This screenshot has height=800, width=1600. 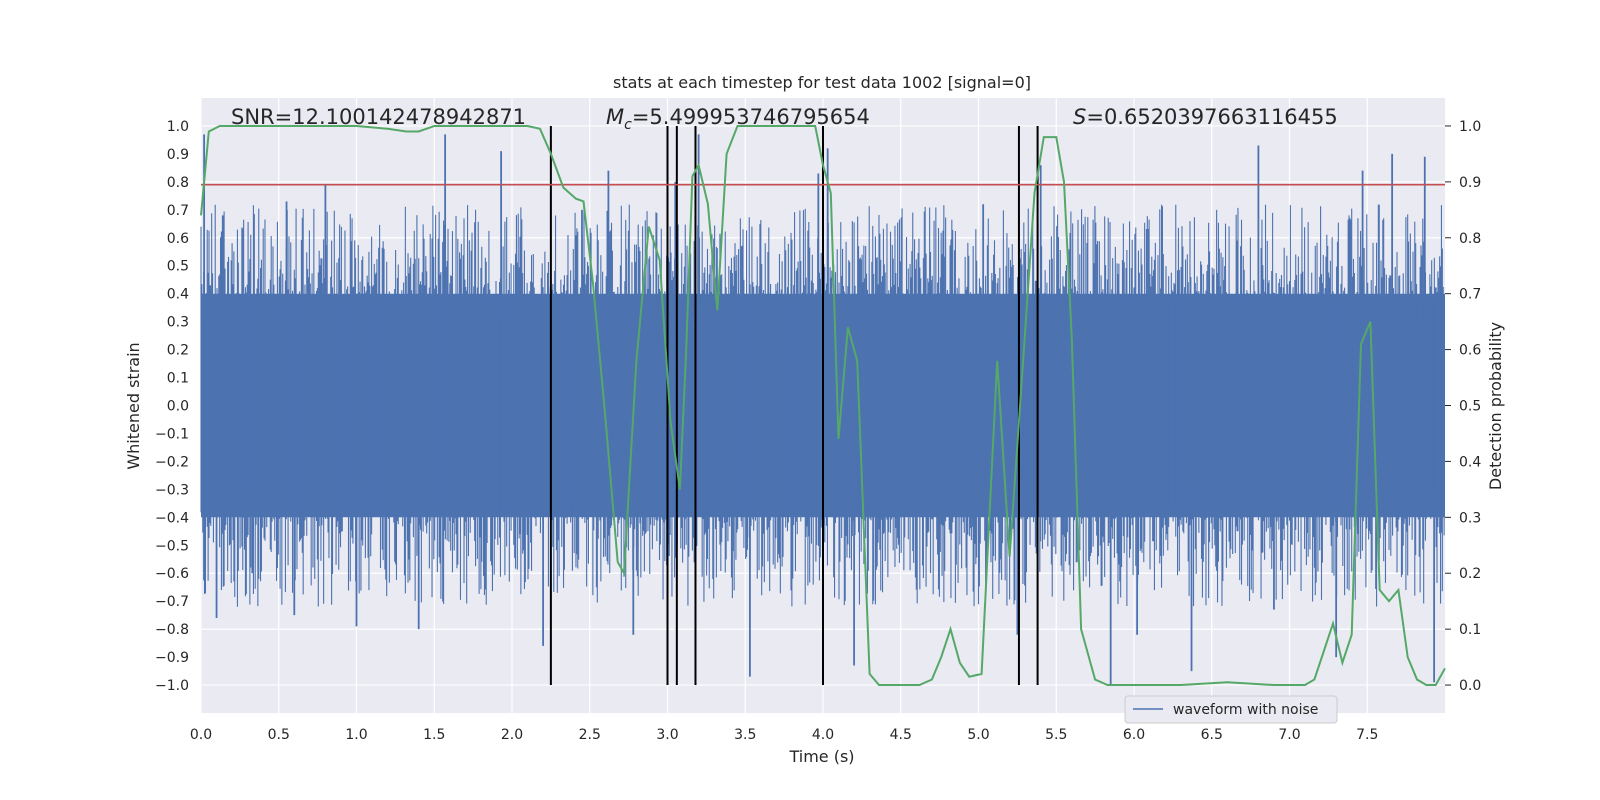 I want to click on y-left-tick-label-5: 0.5, so click(x=178, y=267).